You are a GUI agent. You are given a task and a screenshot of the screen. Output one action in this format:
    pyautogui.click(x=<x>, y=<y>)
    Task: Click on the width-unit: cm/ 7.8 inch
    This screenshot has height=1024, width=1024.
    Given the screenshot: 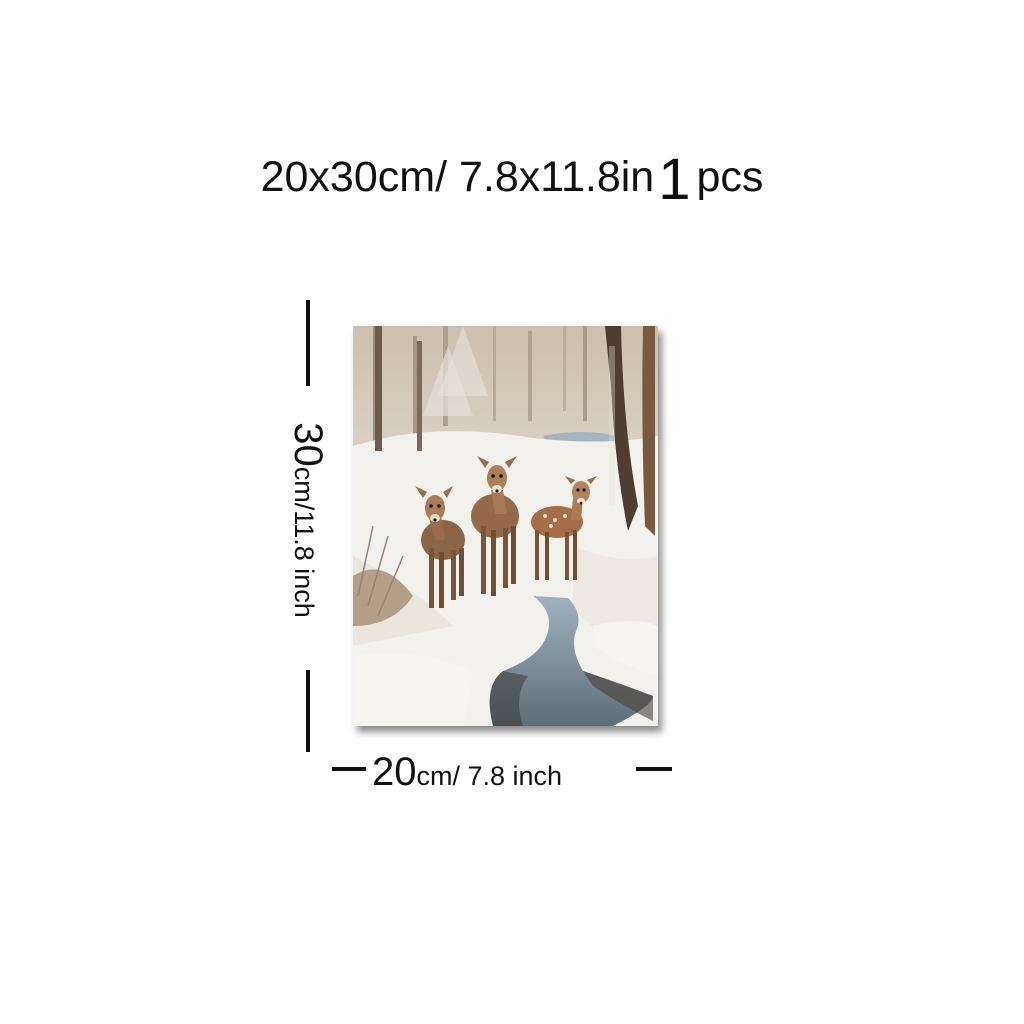 What is the action you would take?
    pyautogui.click(x=489, y=776)
    